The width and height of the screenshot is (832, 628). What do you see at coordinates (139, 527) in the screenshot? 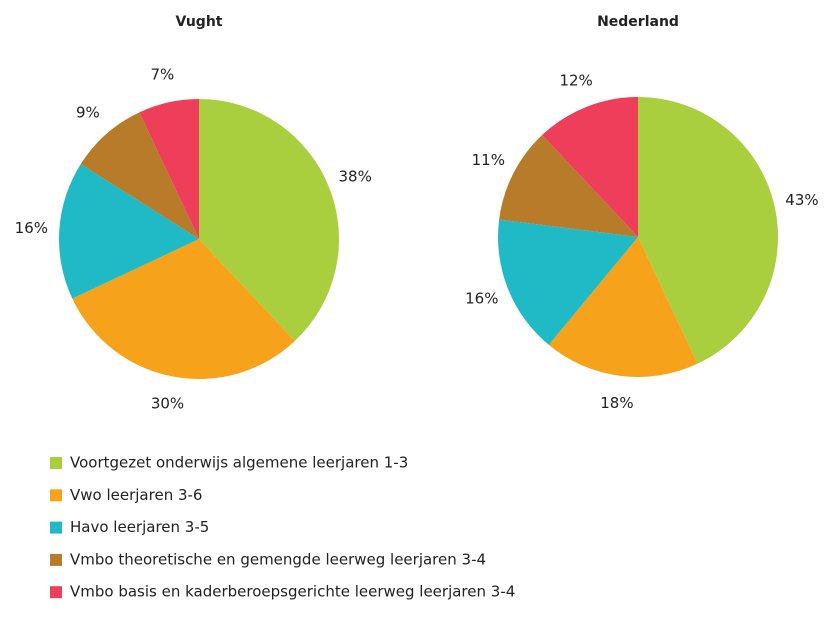
I see `legend-label: Havo leerjaren 3-5` at bounding box center [139, 527].